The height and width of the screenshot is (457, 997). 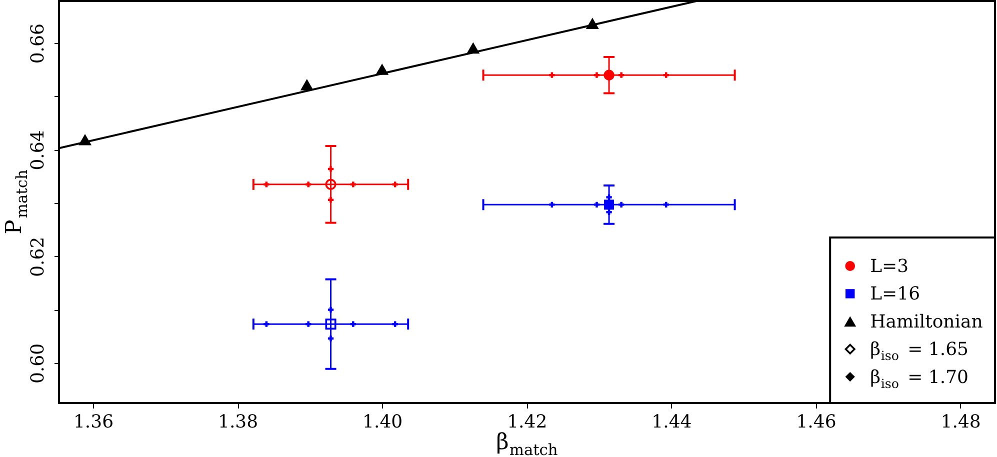 I want to click on x-tick-label: 1.48, so click(x=960, y=422).